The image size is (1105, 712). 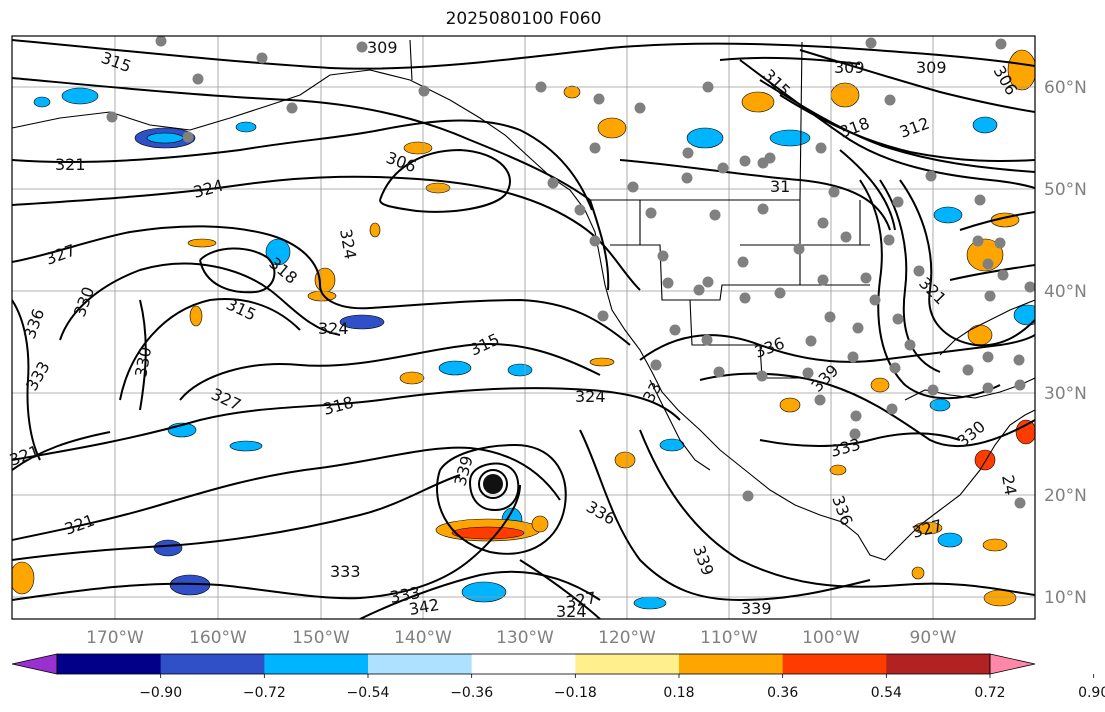 What do you see at coordinates (1065, 292) in the screenshot?
I see `lat-tick: 40°N` at bounding box center [1065, 292].